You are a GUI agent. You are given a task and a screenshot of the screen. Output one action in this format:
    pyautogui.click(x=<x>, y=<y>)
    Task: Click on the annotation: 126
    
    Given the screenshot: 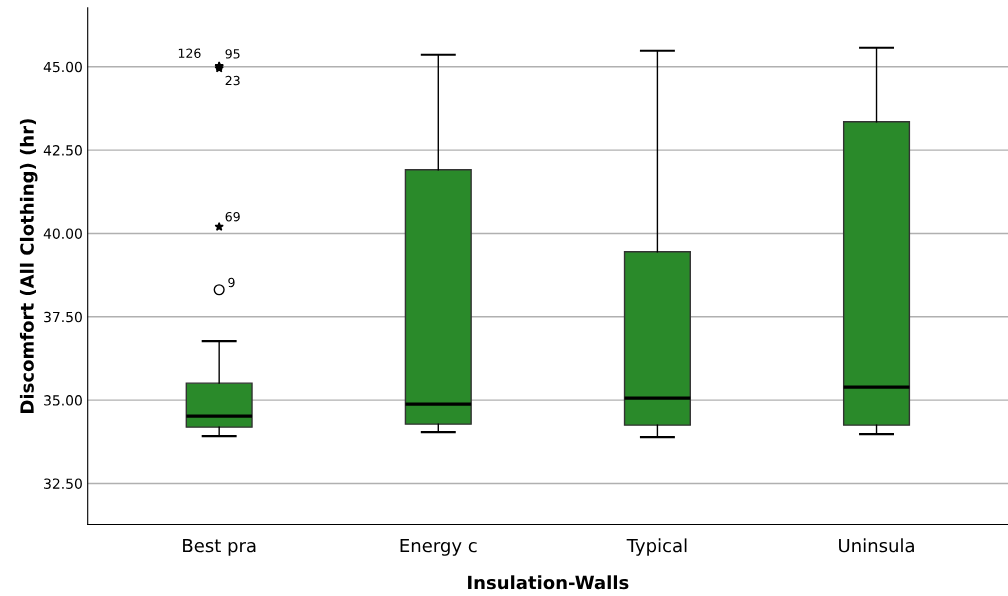 What is the action you would take?
    pyautogui.click(x=189, y=53)
    